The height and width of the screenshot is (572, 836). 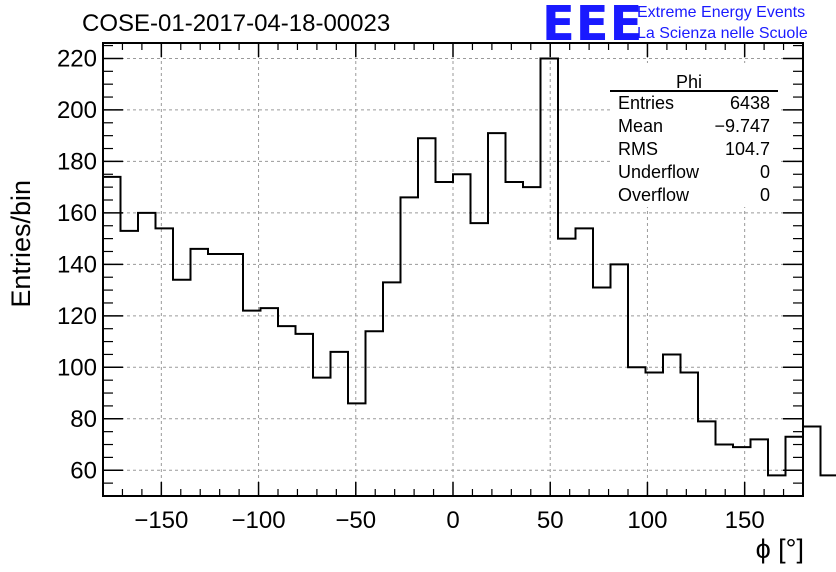 What do you see at coordinates (77, 161) in the screenshot?
I see `y-tick-label: 180` at bounding box center [77, 161].